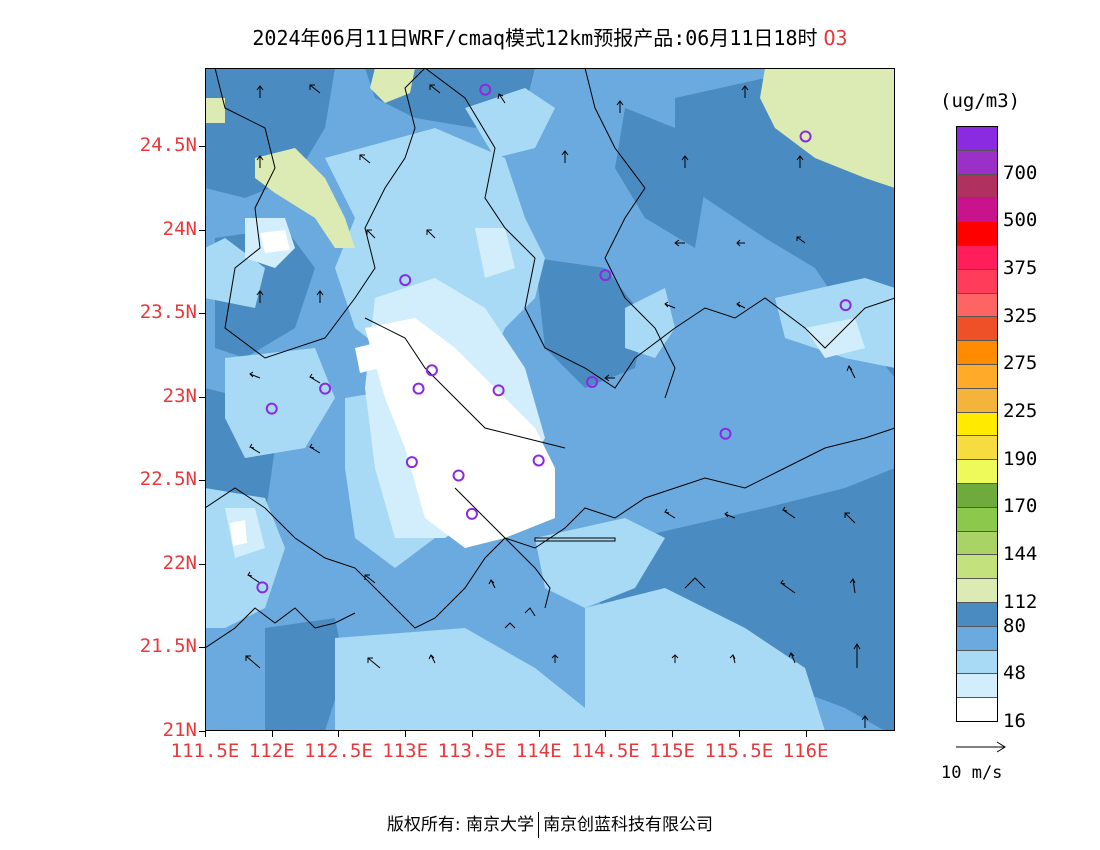 This screenshot has width=1100, height=850. What do you see at coordinates (805, 751) in the screenshot?
I see `longitude-tick-label: 116E` at bounding box center [805, 751].